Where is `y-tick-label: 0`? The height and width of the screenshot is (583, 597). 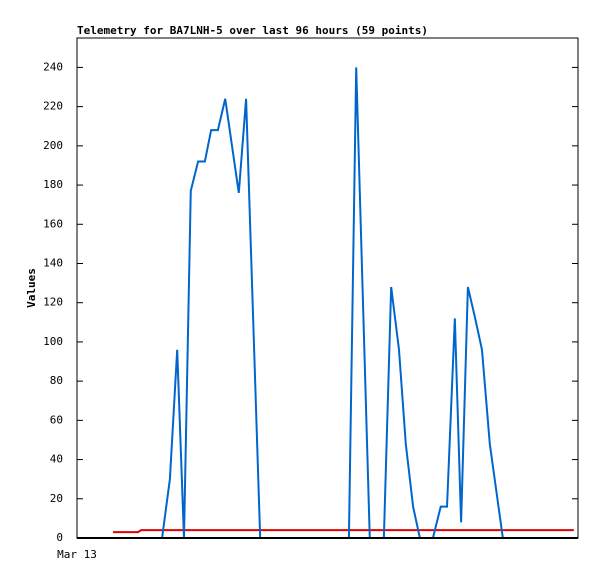 y-tick-label: 0 is located at coordinates (59, 537).